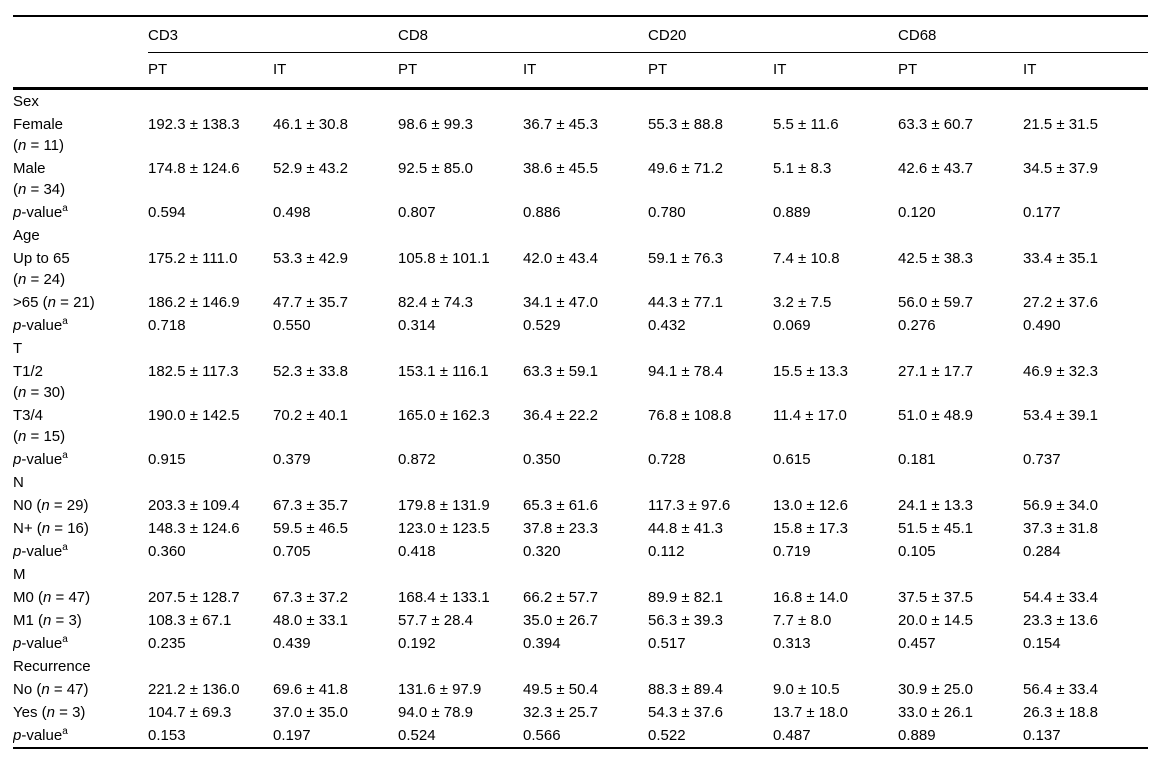 The image size is (1155, 760). What do you see at coordinates (542, 325) in the screenshot?
I see `value-cell: 0.529` at bounding box center [542, 325].